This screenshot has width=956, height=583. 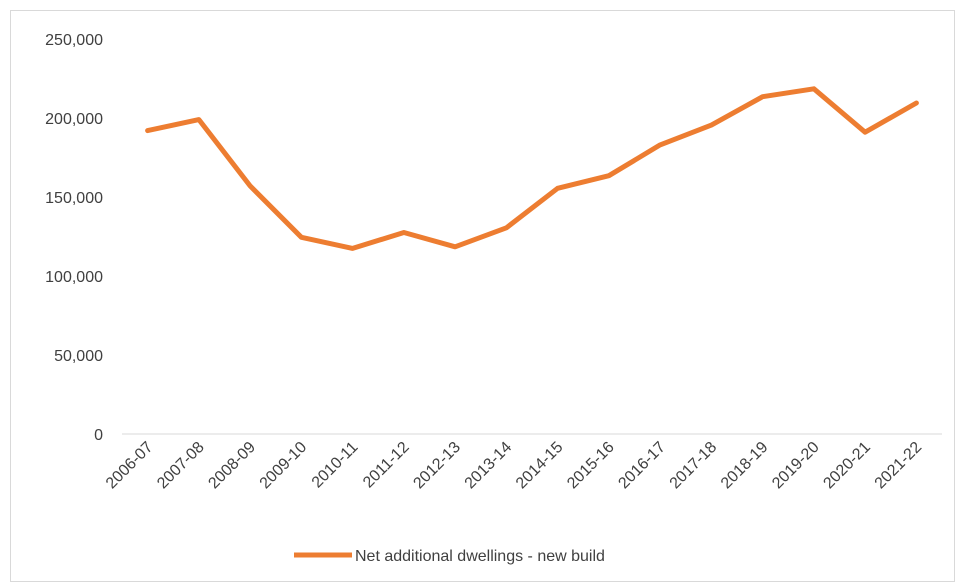 What do you see at coordinates (74, 238) in the screenshot?
I see `y-axis-tick-labels: 0 50,000 100,000 150,000 200,000 250,000` at bounding box center [74, 238].